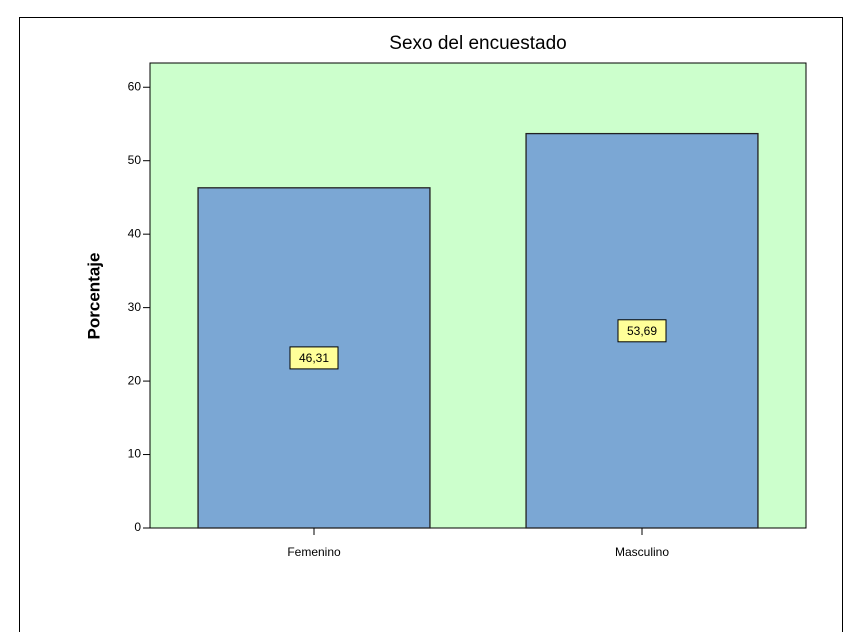  What do you see at coordinates (93, 296) in the screenshot?
I see `y-axis-label: Porcentaje` at bounding box center [93, 296].